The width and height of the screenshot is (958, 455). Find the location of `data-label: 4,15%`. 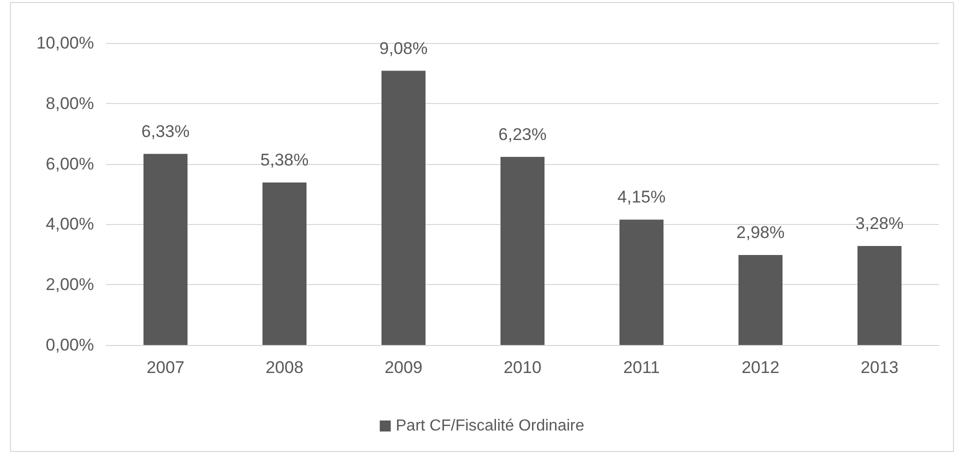

data-label: 4,15% is located at coordinates (641, 197).